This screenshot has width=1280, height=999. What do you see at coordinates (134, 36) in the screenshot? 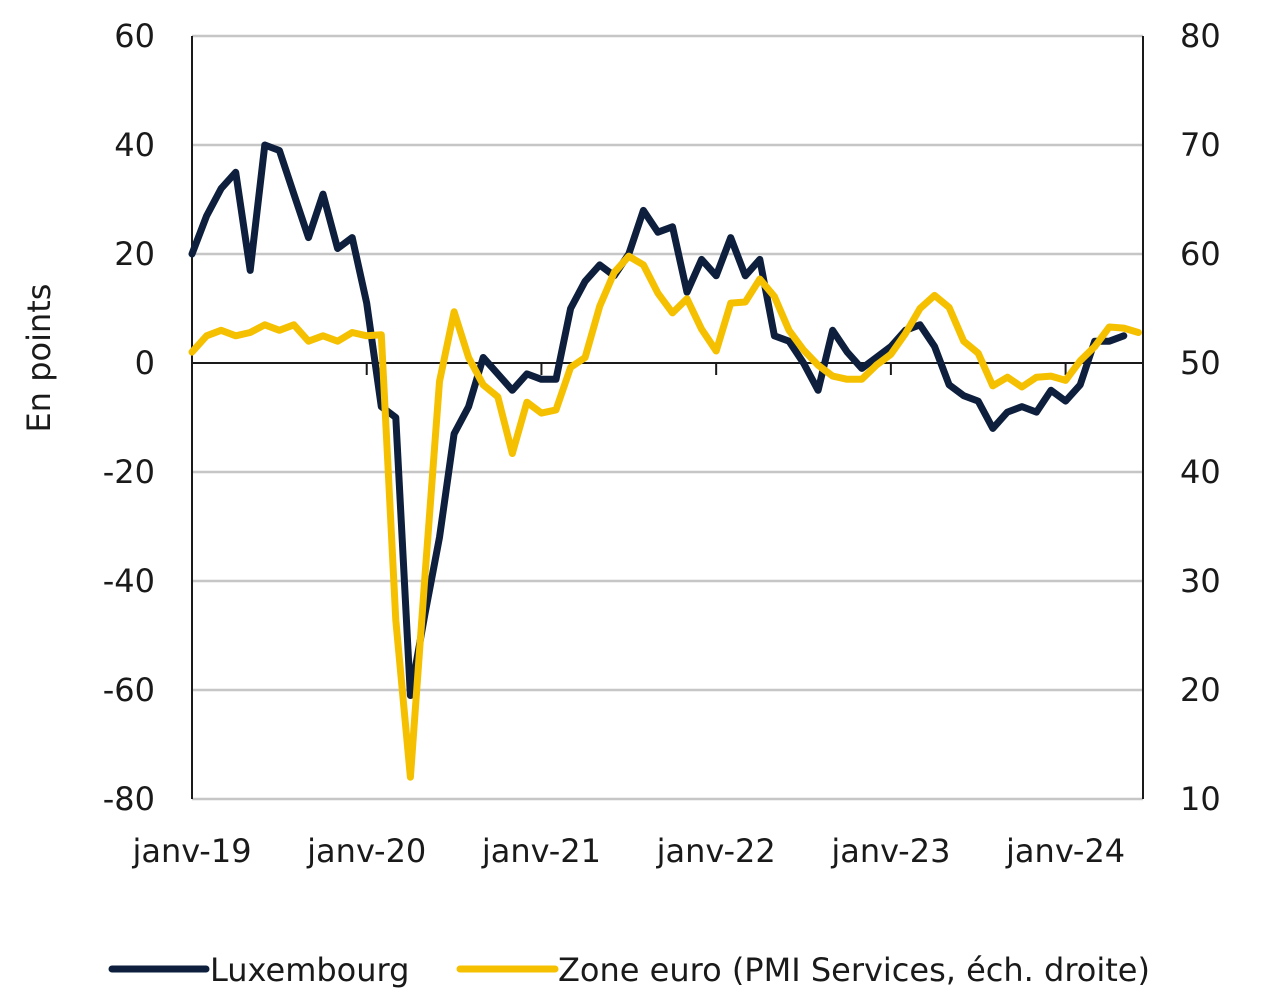
I see `y-left-tick-label: 60` at bounding box center [134, 36].